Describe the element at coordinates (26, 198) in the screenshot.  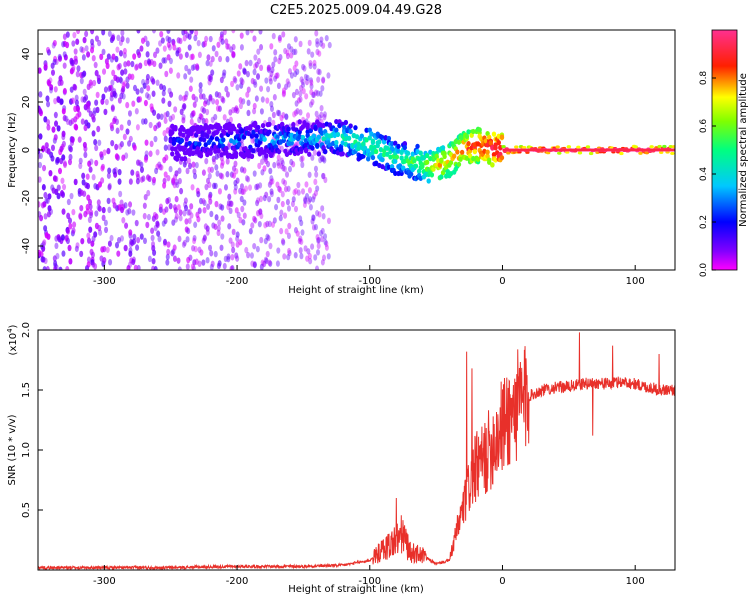
I see `y-tick-label: -20` at that location.